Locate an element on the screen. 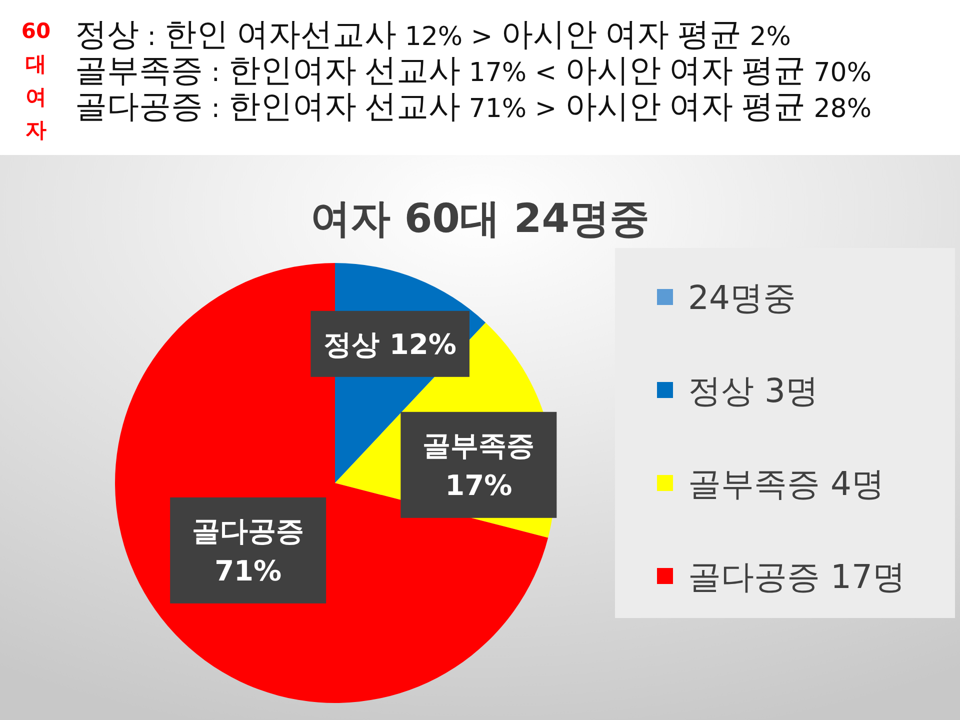 This screenshot has height=720, width=960. legend-label: 정상 3명 is located at coordinates (753, 390).